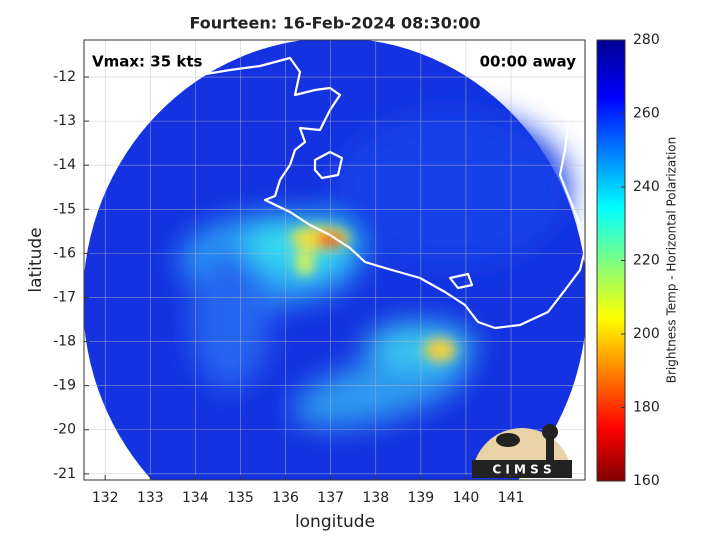 This screenshot has width=720, height=544. I want to click on x-tick-label: 138, so click(375, 498).